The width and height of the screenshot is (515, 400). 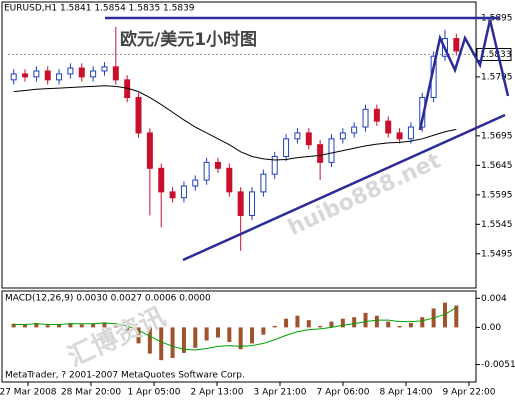 What do you see at coordinates (469, 393) in the screenshot?
I see `x-tick-label: 9 Apr 22:00` at bounding box center [469, 393].